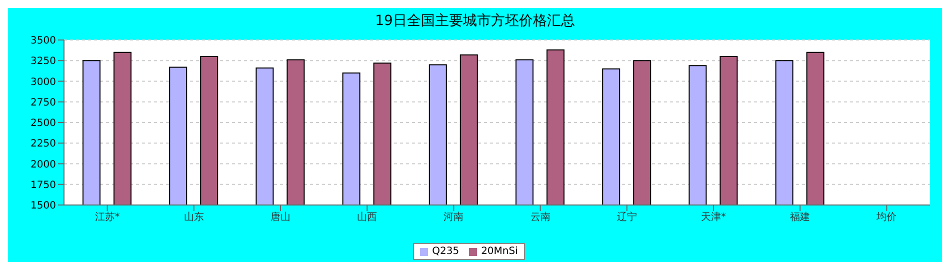 This screenshot has height=270, width=950. What do you see at coordinates (43, 206) in the screenshot?
I see `y-tick-label: 1500` at bounding box center [43, 206].